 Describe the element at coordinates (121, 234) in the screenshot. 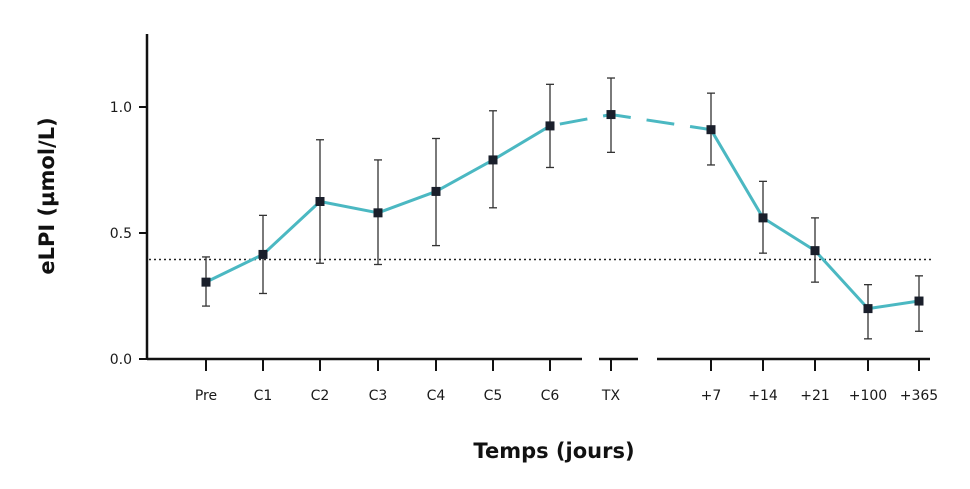

I see `y-tick-label: 0.5` at that location.